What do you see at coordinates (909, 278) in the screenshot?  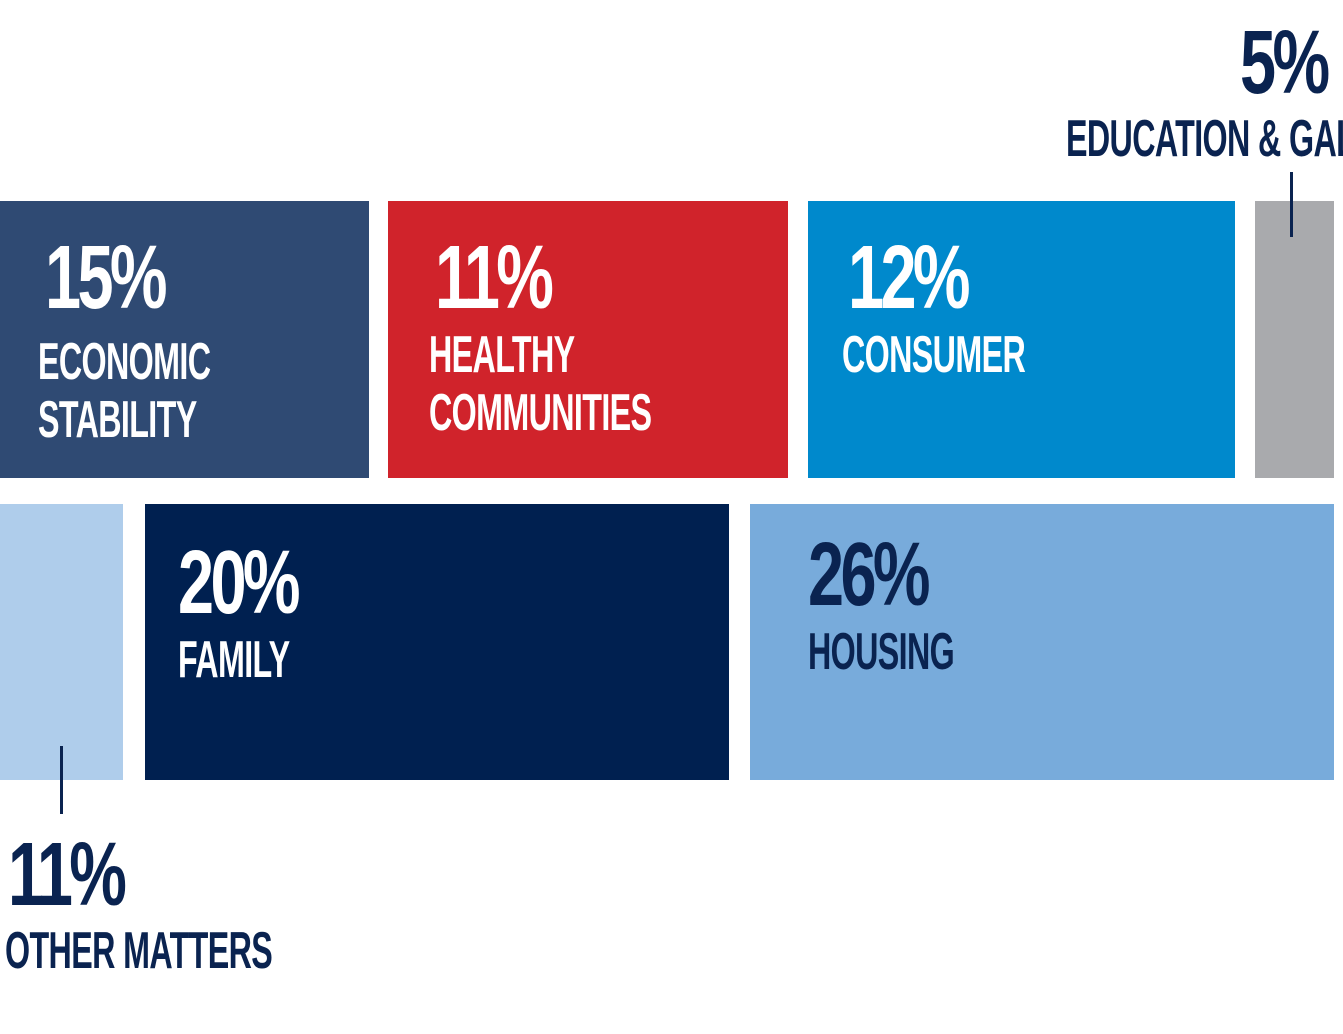 I see `value-label-consumer: 12%` at bounding box center [909, 278].